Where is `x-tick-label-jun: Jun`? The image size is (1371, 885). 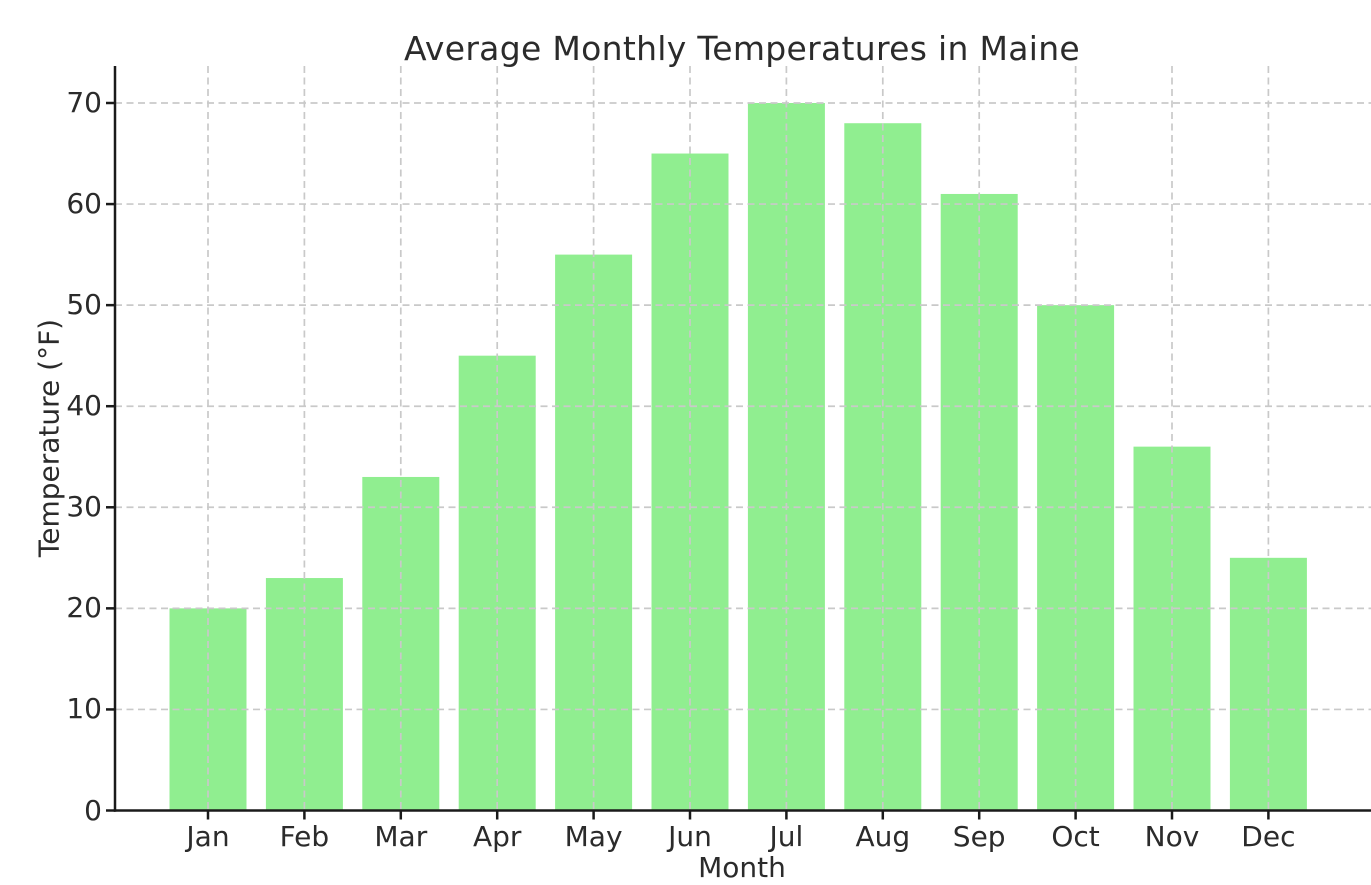 x-tick-label-jun: Jun is located at coordinates (690, 836).